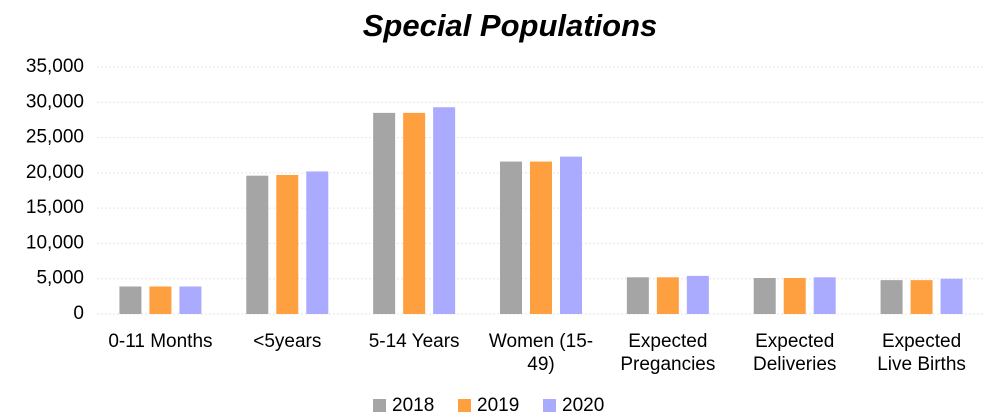 Image resolution: width=985 pixels, height=418 pixels. I want to click on legend-label: 2018, so click(413, 405).